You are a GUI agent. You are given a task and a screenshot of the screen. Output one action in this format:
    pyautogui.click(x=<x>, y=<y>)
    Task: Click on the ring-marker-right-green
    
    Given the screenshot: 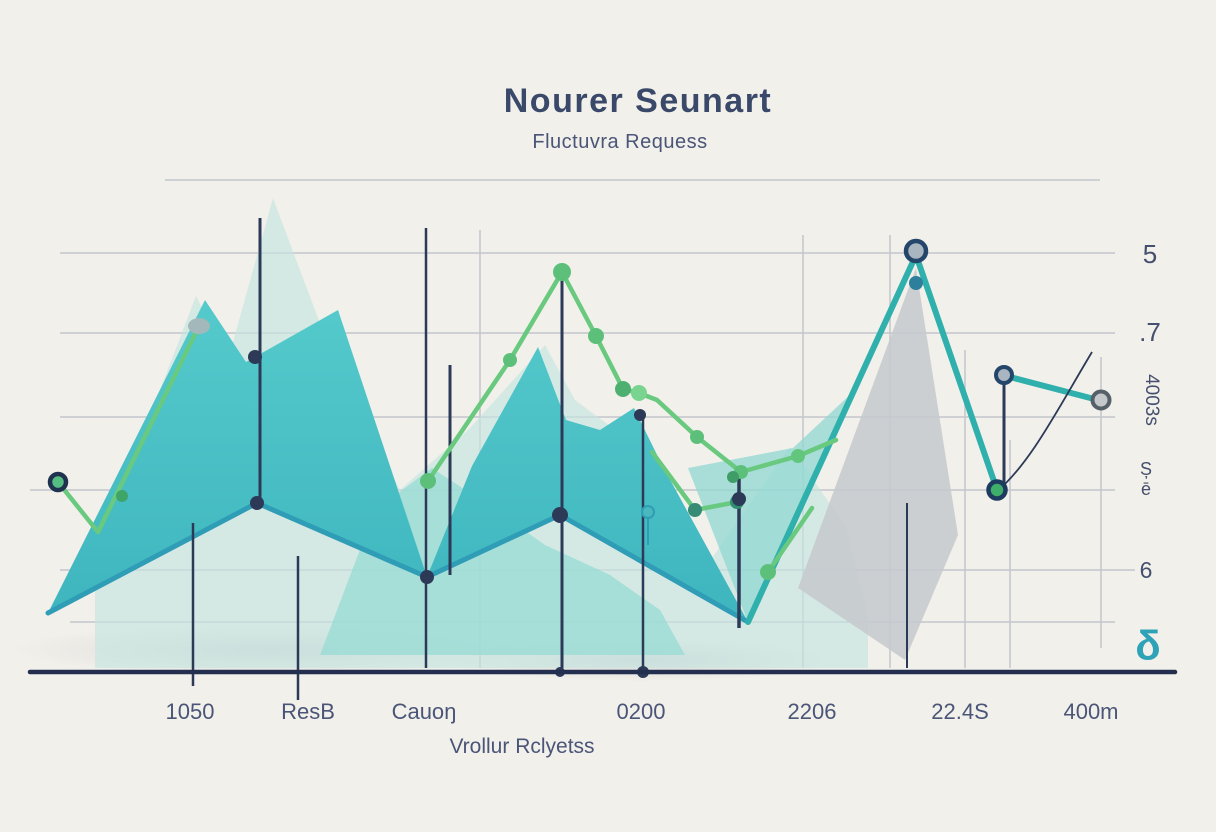 What is the action you would take?
    pyautogui.click(x=997, y=490)
    